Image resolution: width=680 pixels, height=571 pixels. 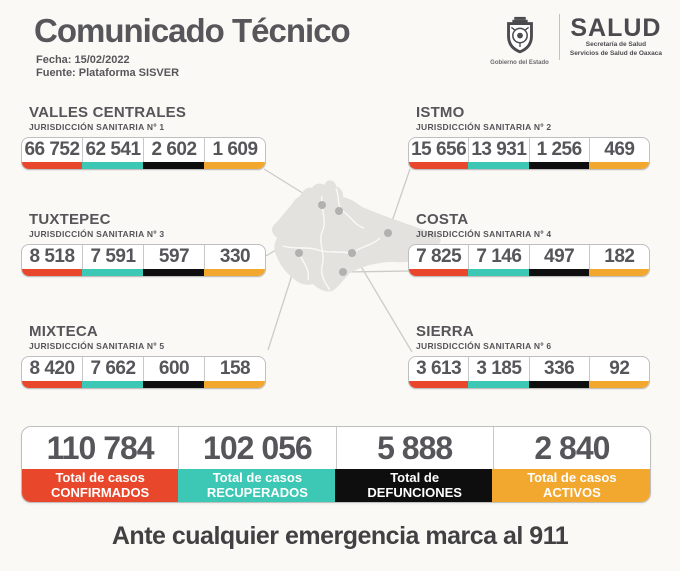 I want to click on region-stats: 8 420 7 662 600 158, so click(x=143, y=372).